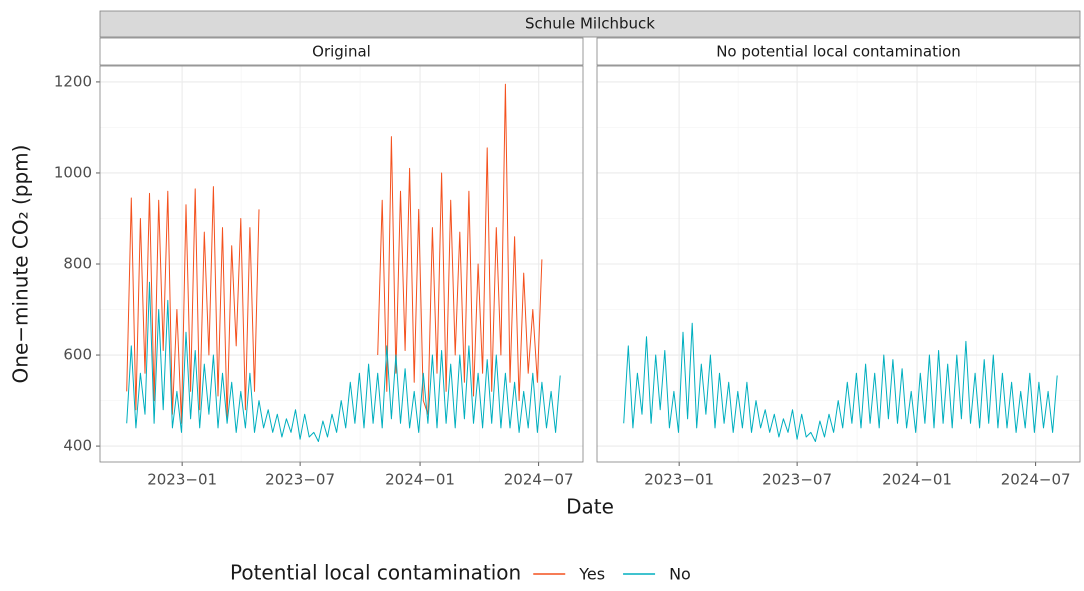 This screenshot has height=591, width=1084. I want to click on panel-title: Original, so click(341, 52).